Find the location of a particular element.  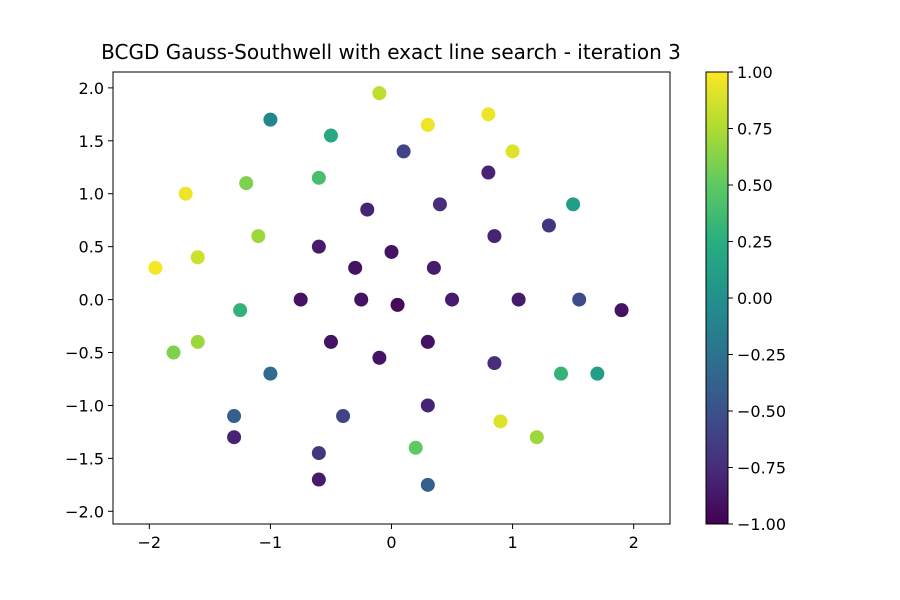

colorbar-tick-label: 1.00 is located at coordinates (755, 72).